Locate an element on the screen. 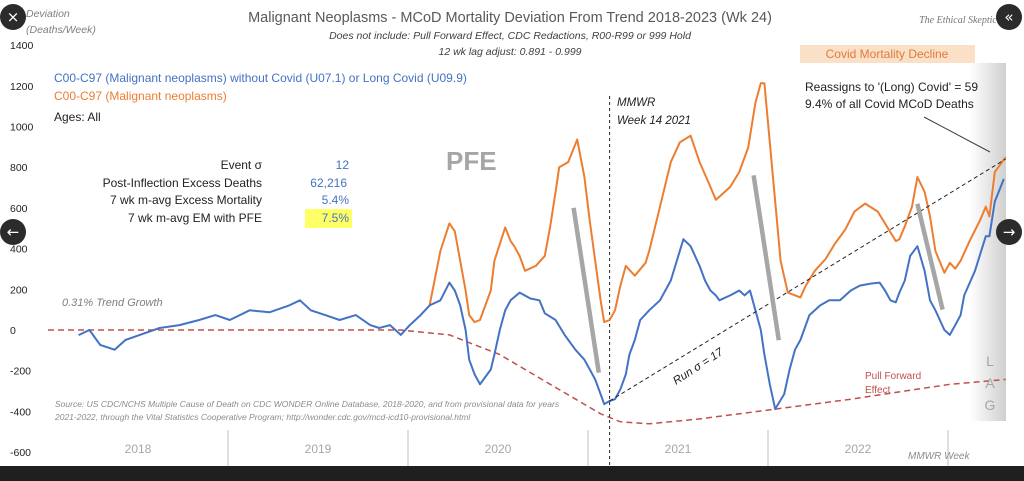 This screenshot has width=1024, height=481. reassign-label-2: 9.4% of all Covid MCoD Deaths is located at coordinates (889, 104).